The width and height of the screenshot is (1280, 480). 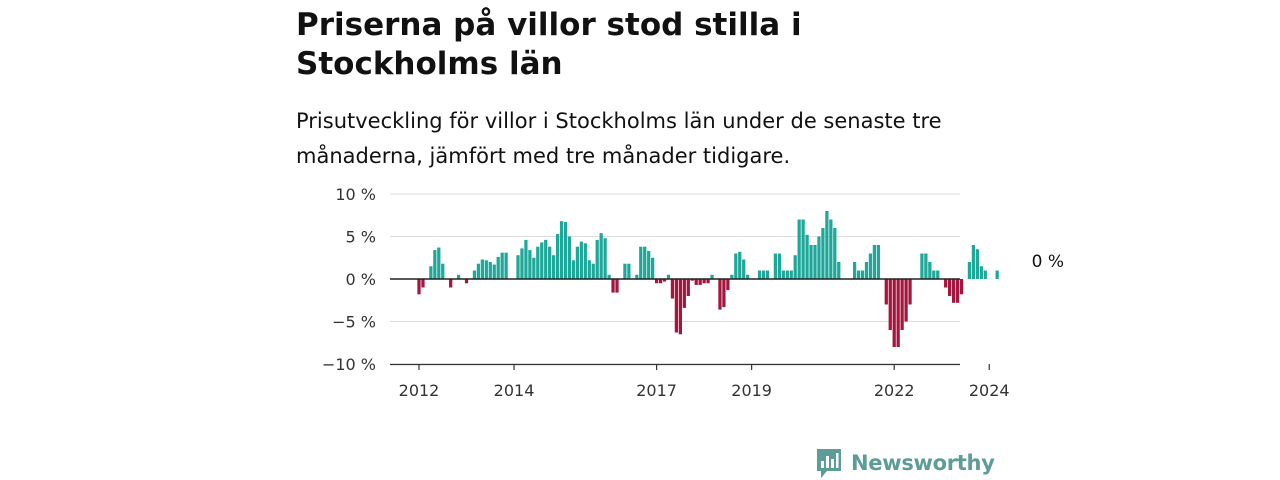 What do you see at coordinates (514, 390) in the screenshot?
I see `x-tick-label: 2014` at bounding box center [514, 390].